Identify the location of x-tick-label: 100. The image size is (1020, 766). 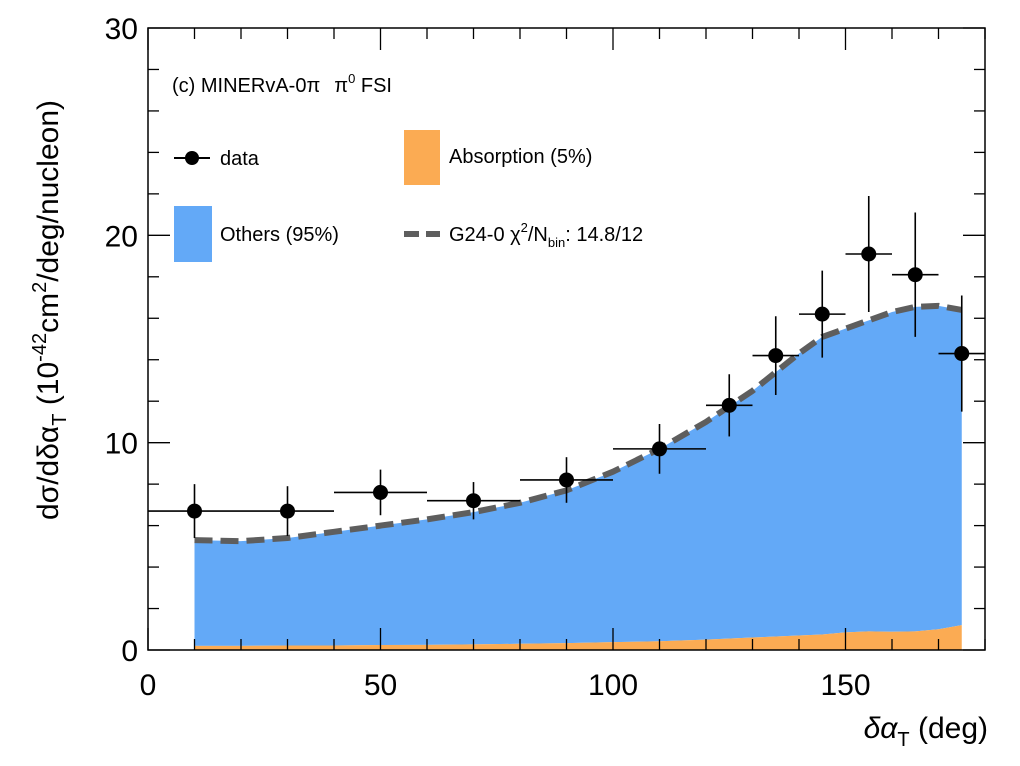
(613, 685).